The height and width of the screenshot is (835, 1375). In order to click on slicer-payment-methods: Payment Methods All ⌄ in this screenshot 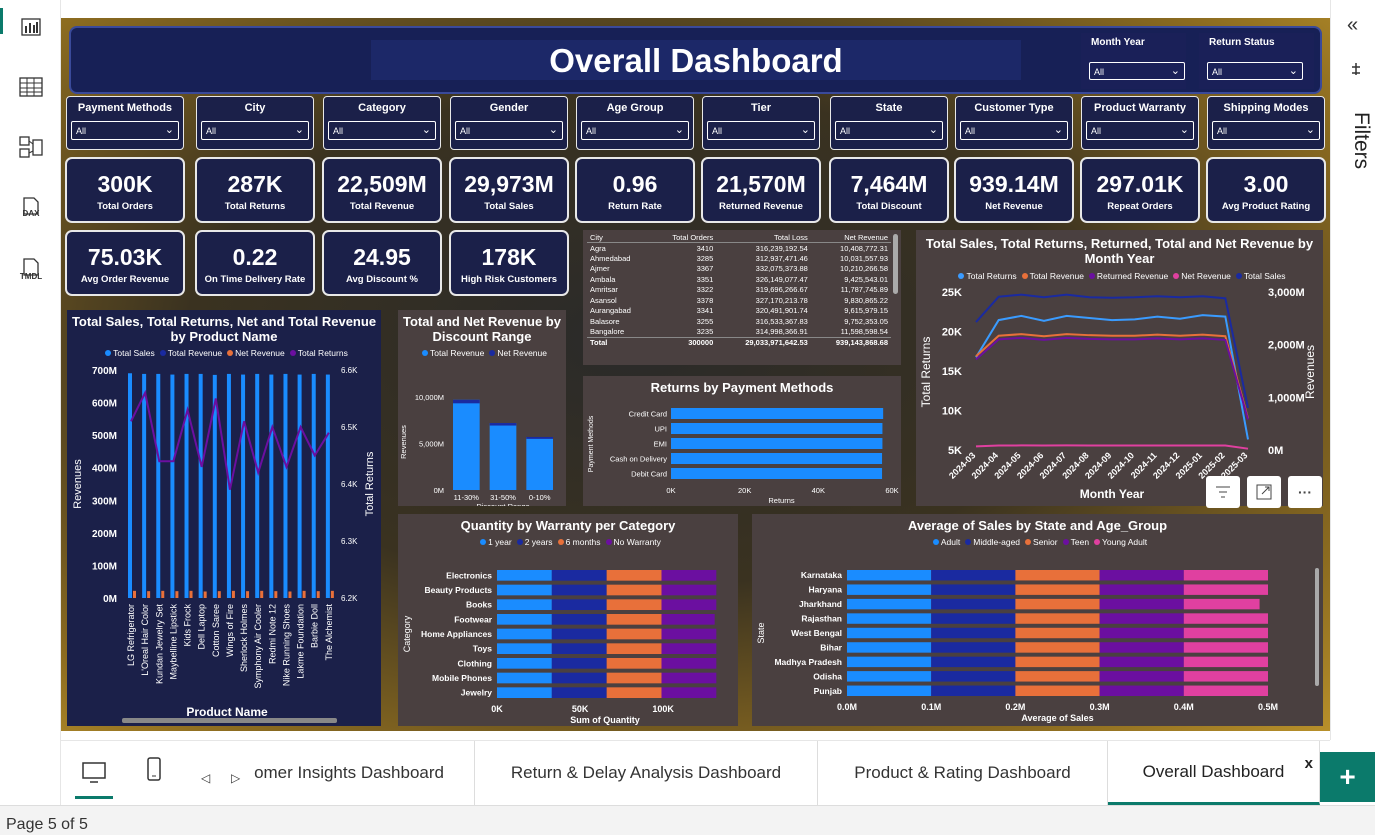, I will do `click(125, 123)`.